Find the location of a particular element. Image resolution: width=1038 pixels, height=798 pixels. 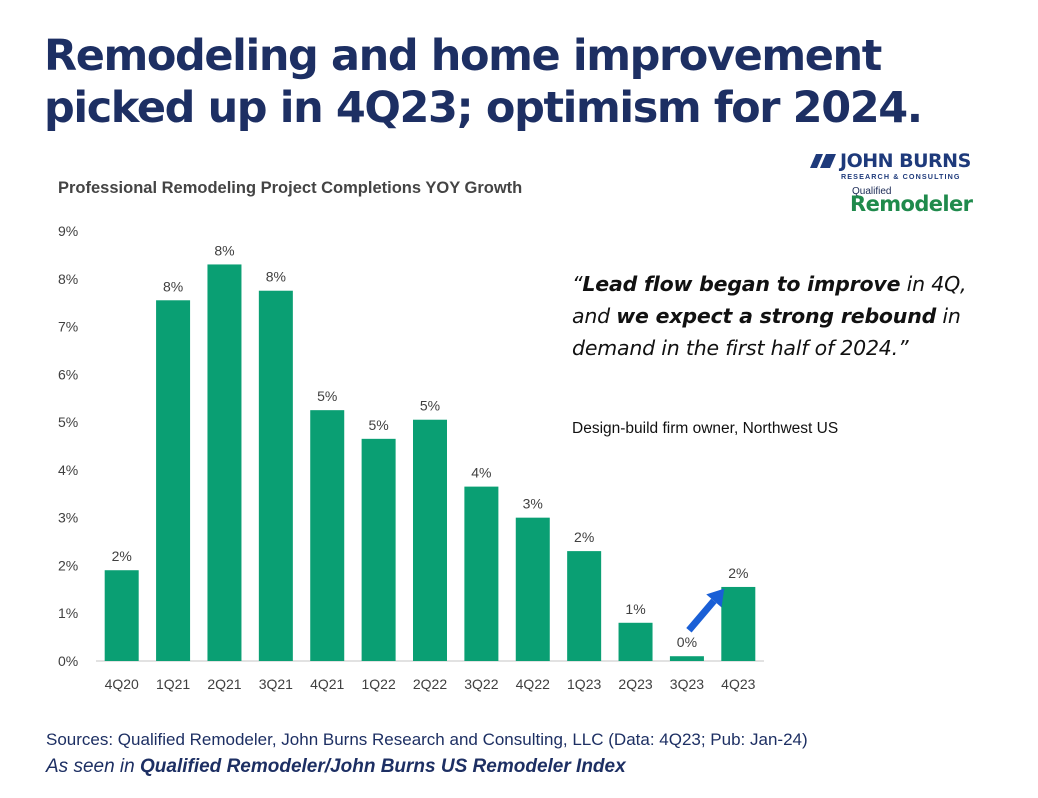

x-tick-label: 2Q22 is located at coordinates (430, 684).